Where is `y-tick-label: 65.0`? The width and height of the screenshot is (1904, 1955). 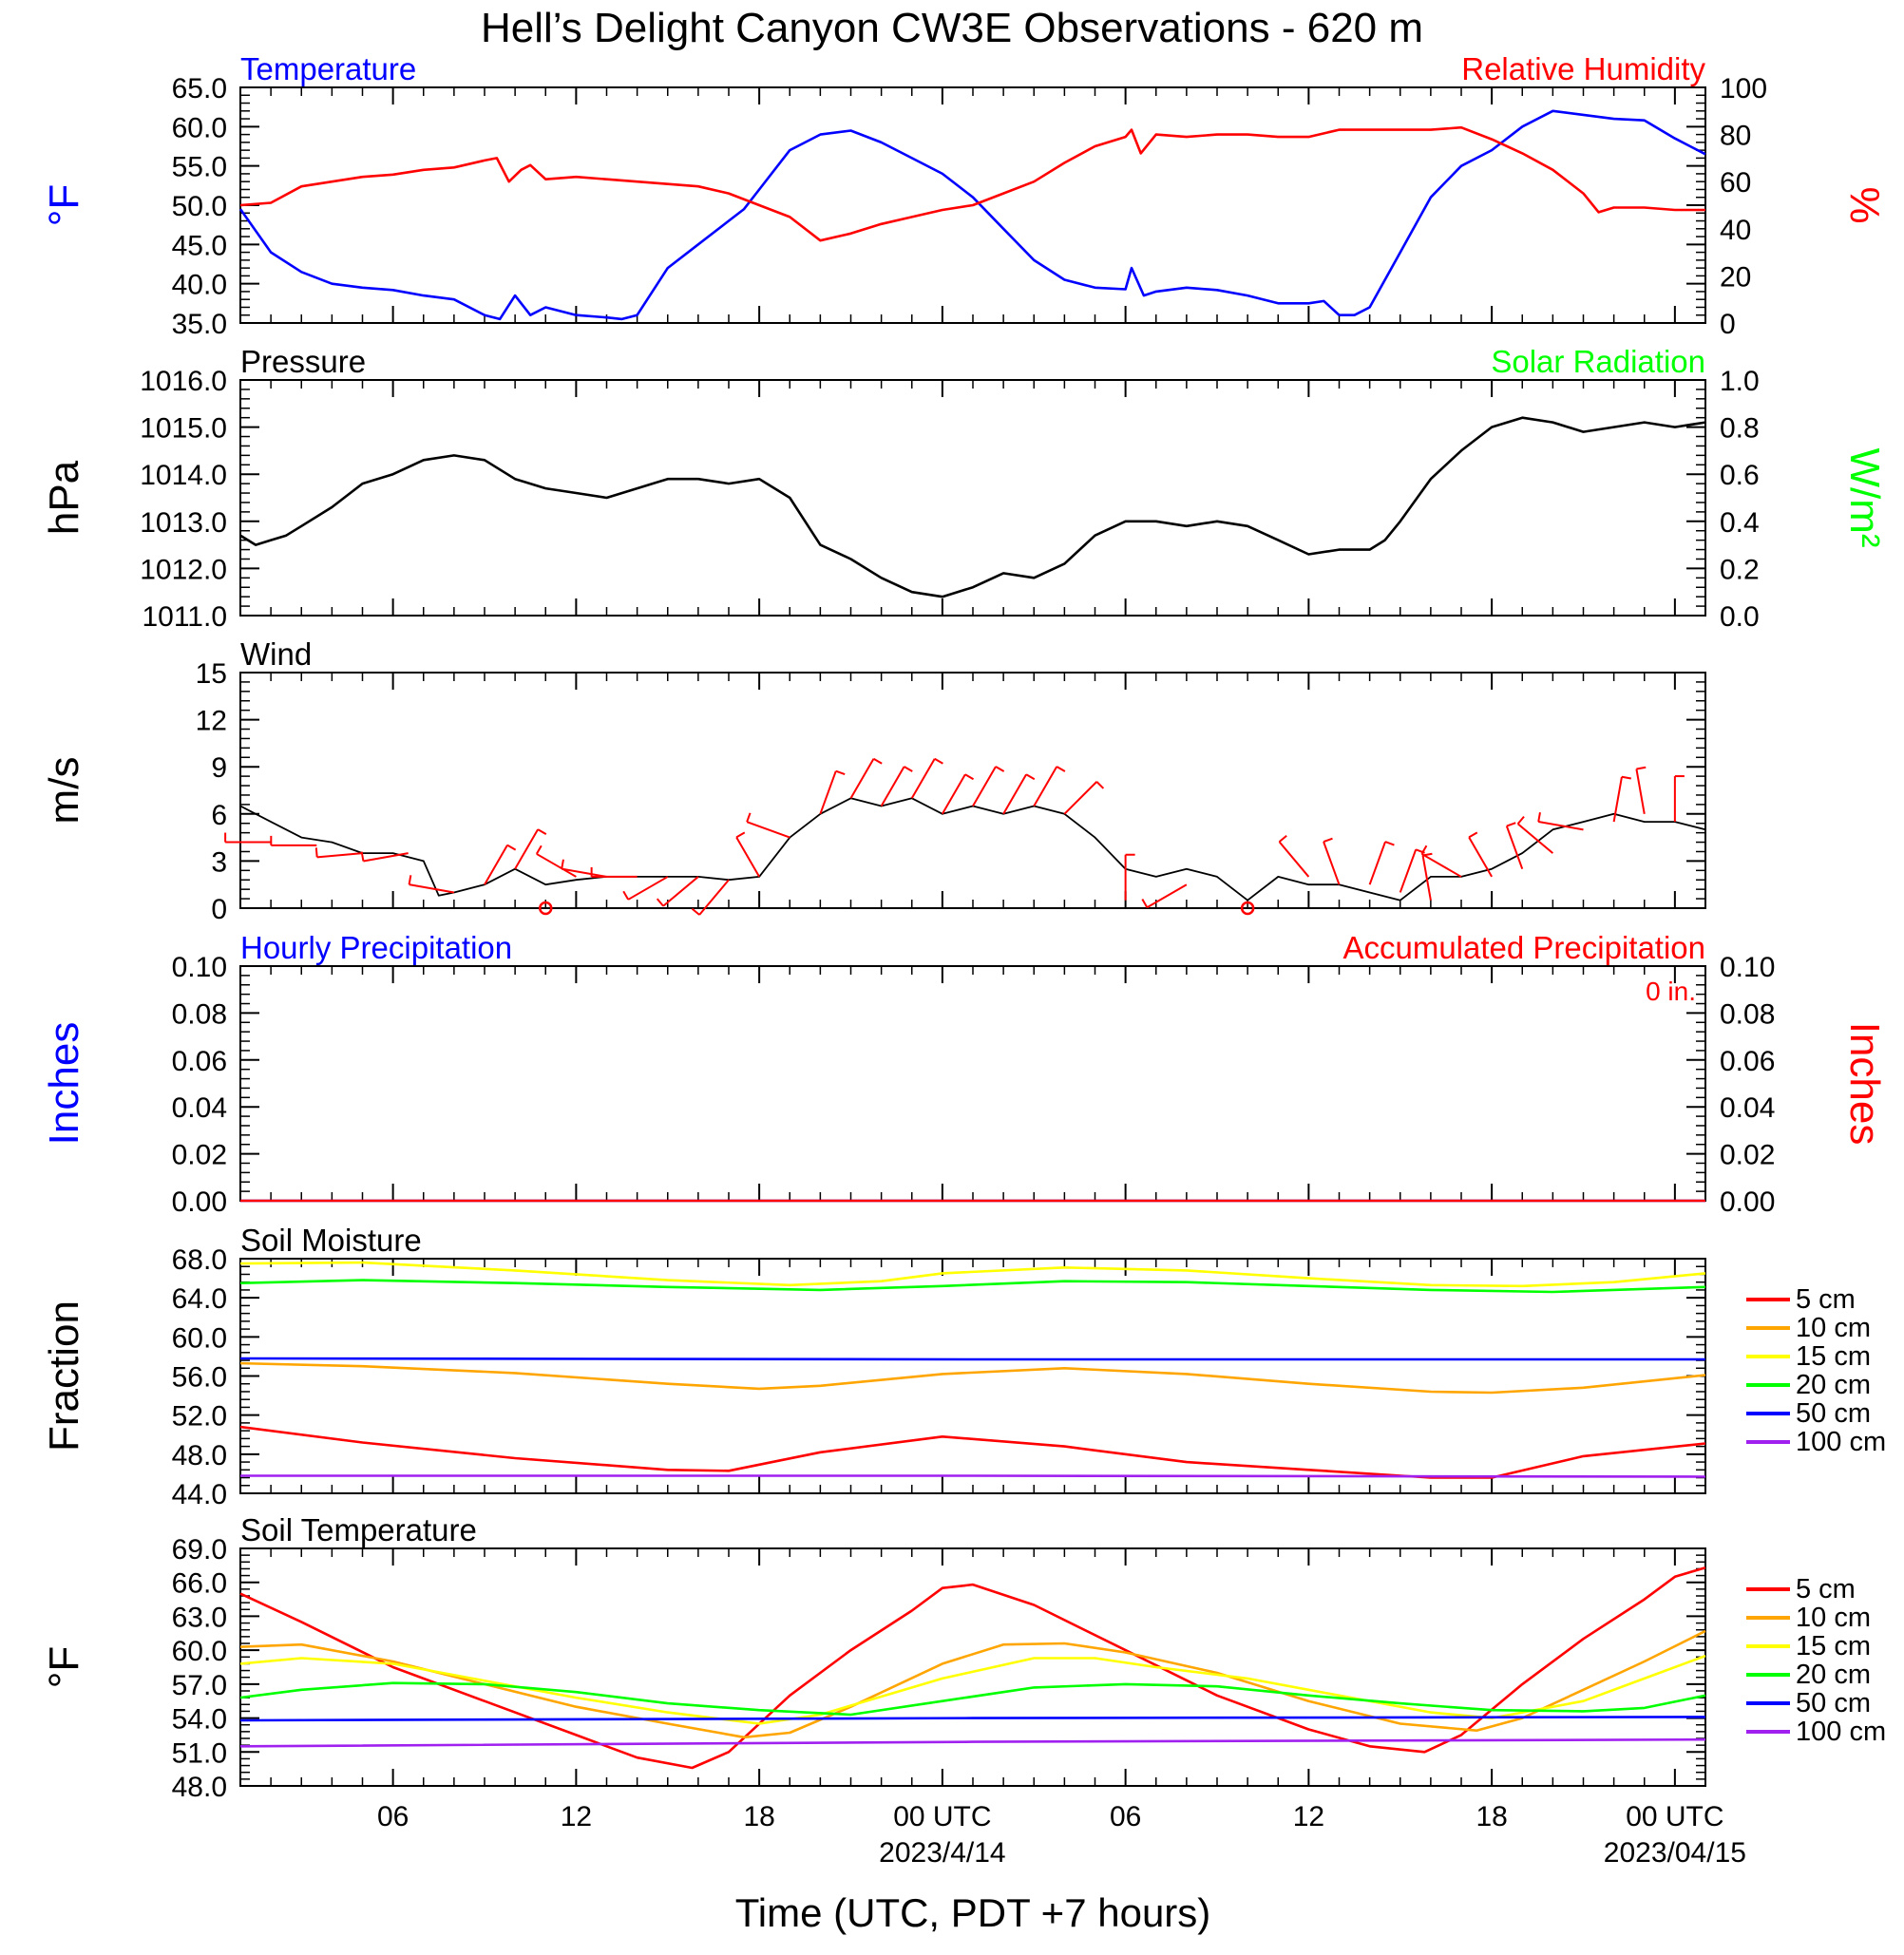 y-tick-label: 65.0 is located at coordinates (200, 88).